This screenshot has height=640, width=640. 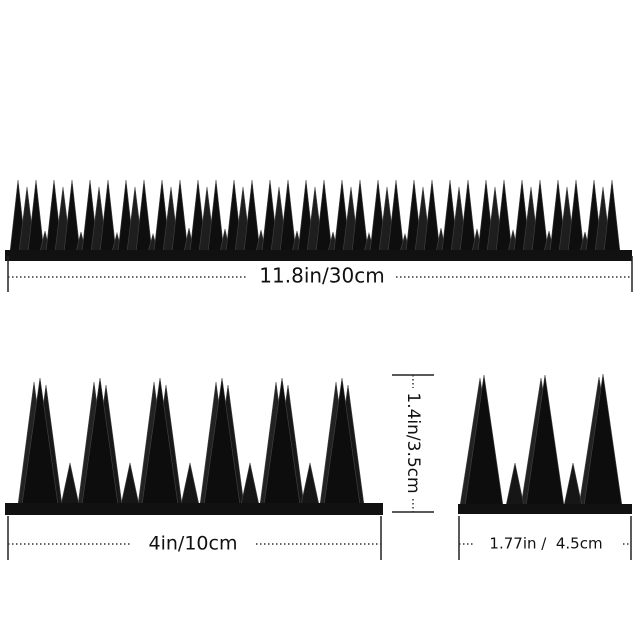 I want to click on length-label: 11.8in/30cm, so click(x=321, y=276).